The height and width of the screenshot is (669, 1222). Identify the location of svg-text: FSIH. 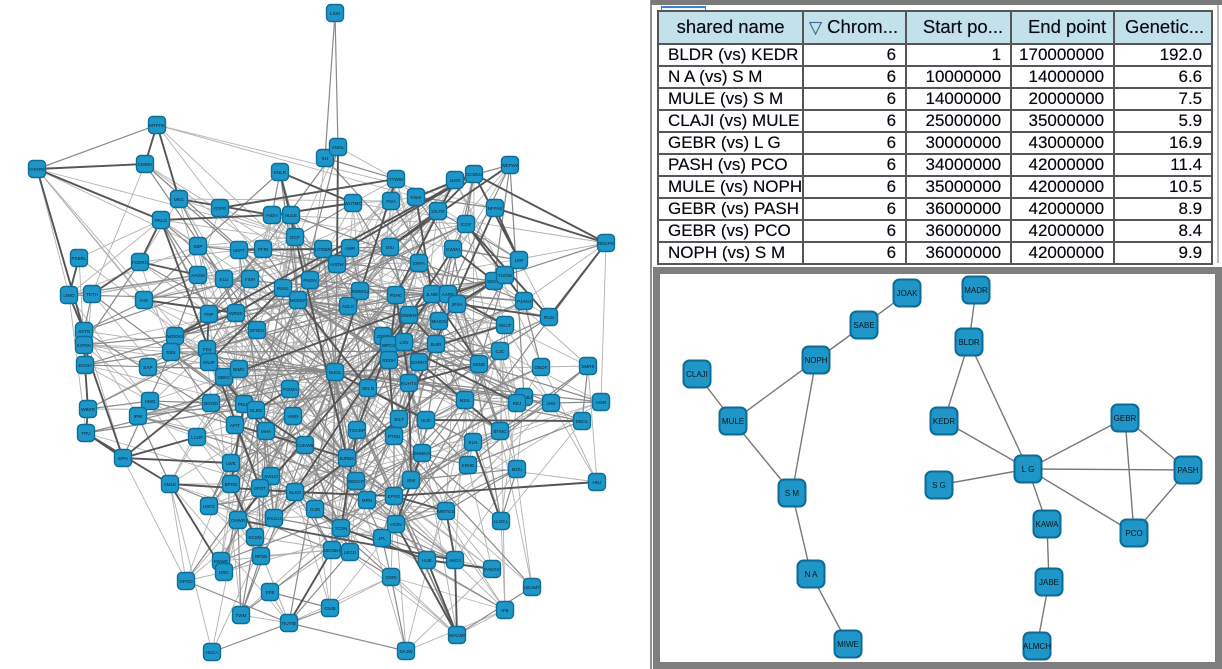
(250, 279).